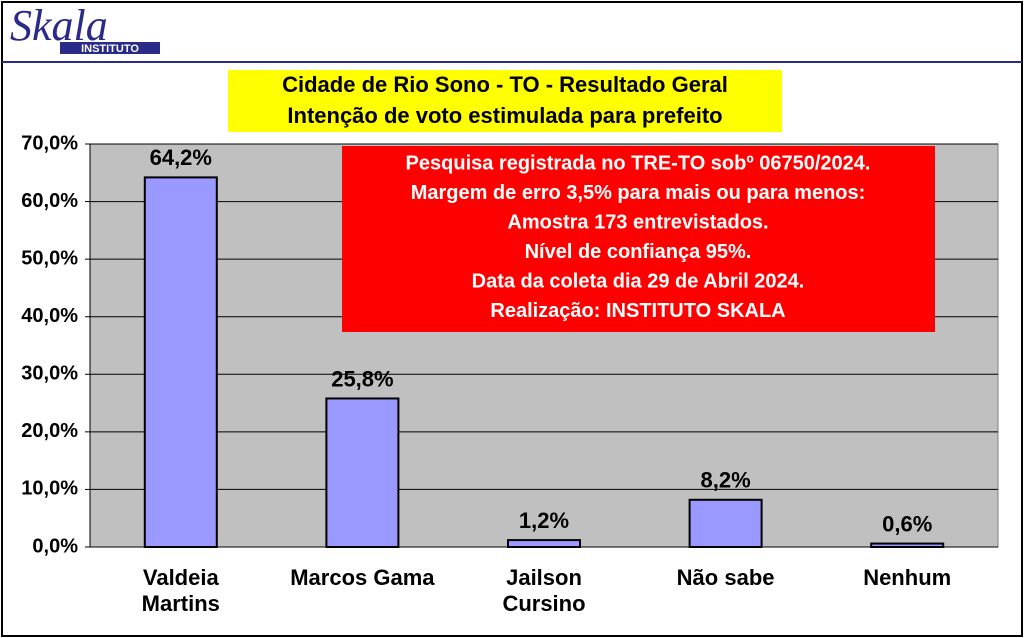  I want to click on value-label: 1,2%, so click(544, 520).